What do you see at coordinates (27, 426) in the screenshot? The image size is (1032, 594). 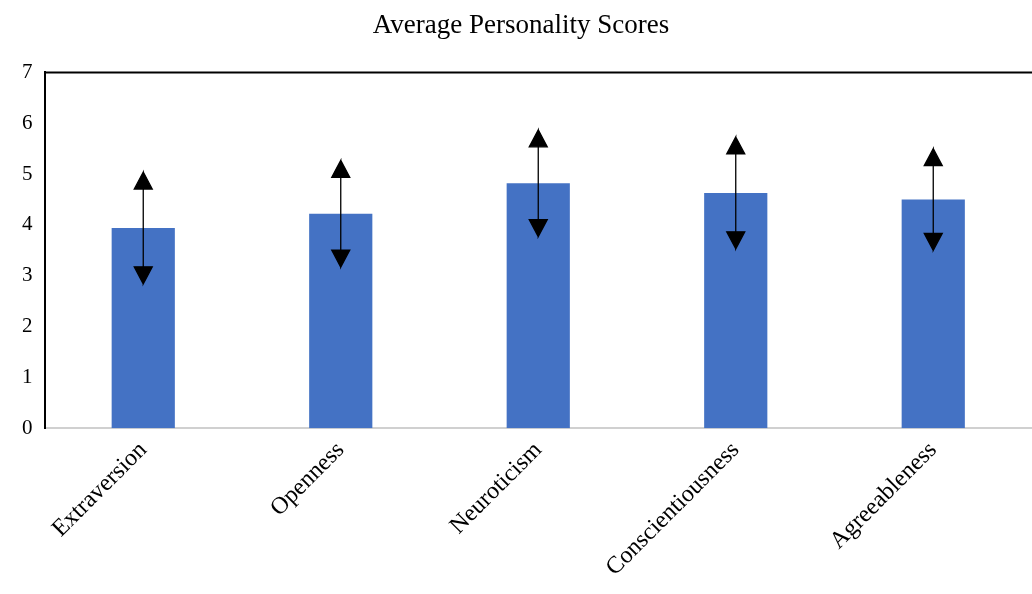 I see `y-tick-label: 0` at bounding box center [27, 426].